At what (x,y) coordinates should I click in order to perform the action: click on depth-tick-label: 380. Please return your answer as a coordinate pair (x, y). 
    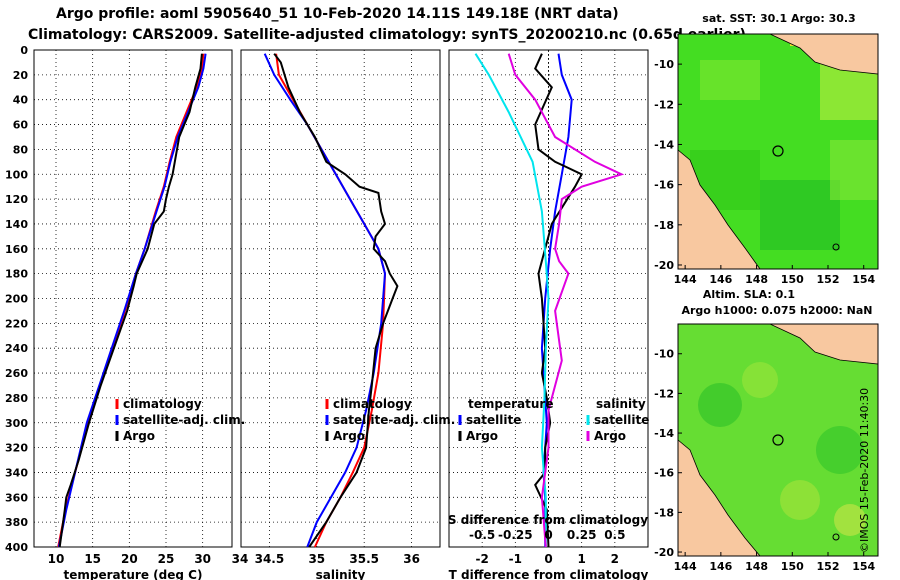
    Looking at the image, I should click on (16, 522).